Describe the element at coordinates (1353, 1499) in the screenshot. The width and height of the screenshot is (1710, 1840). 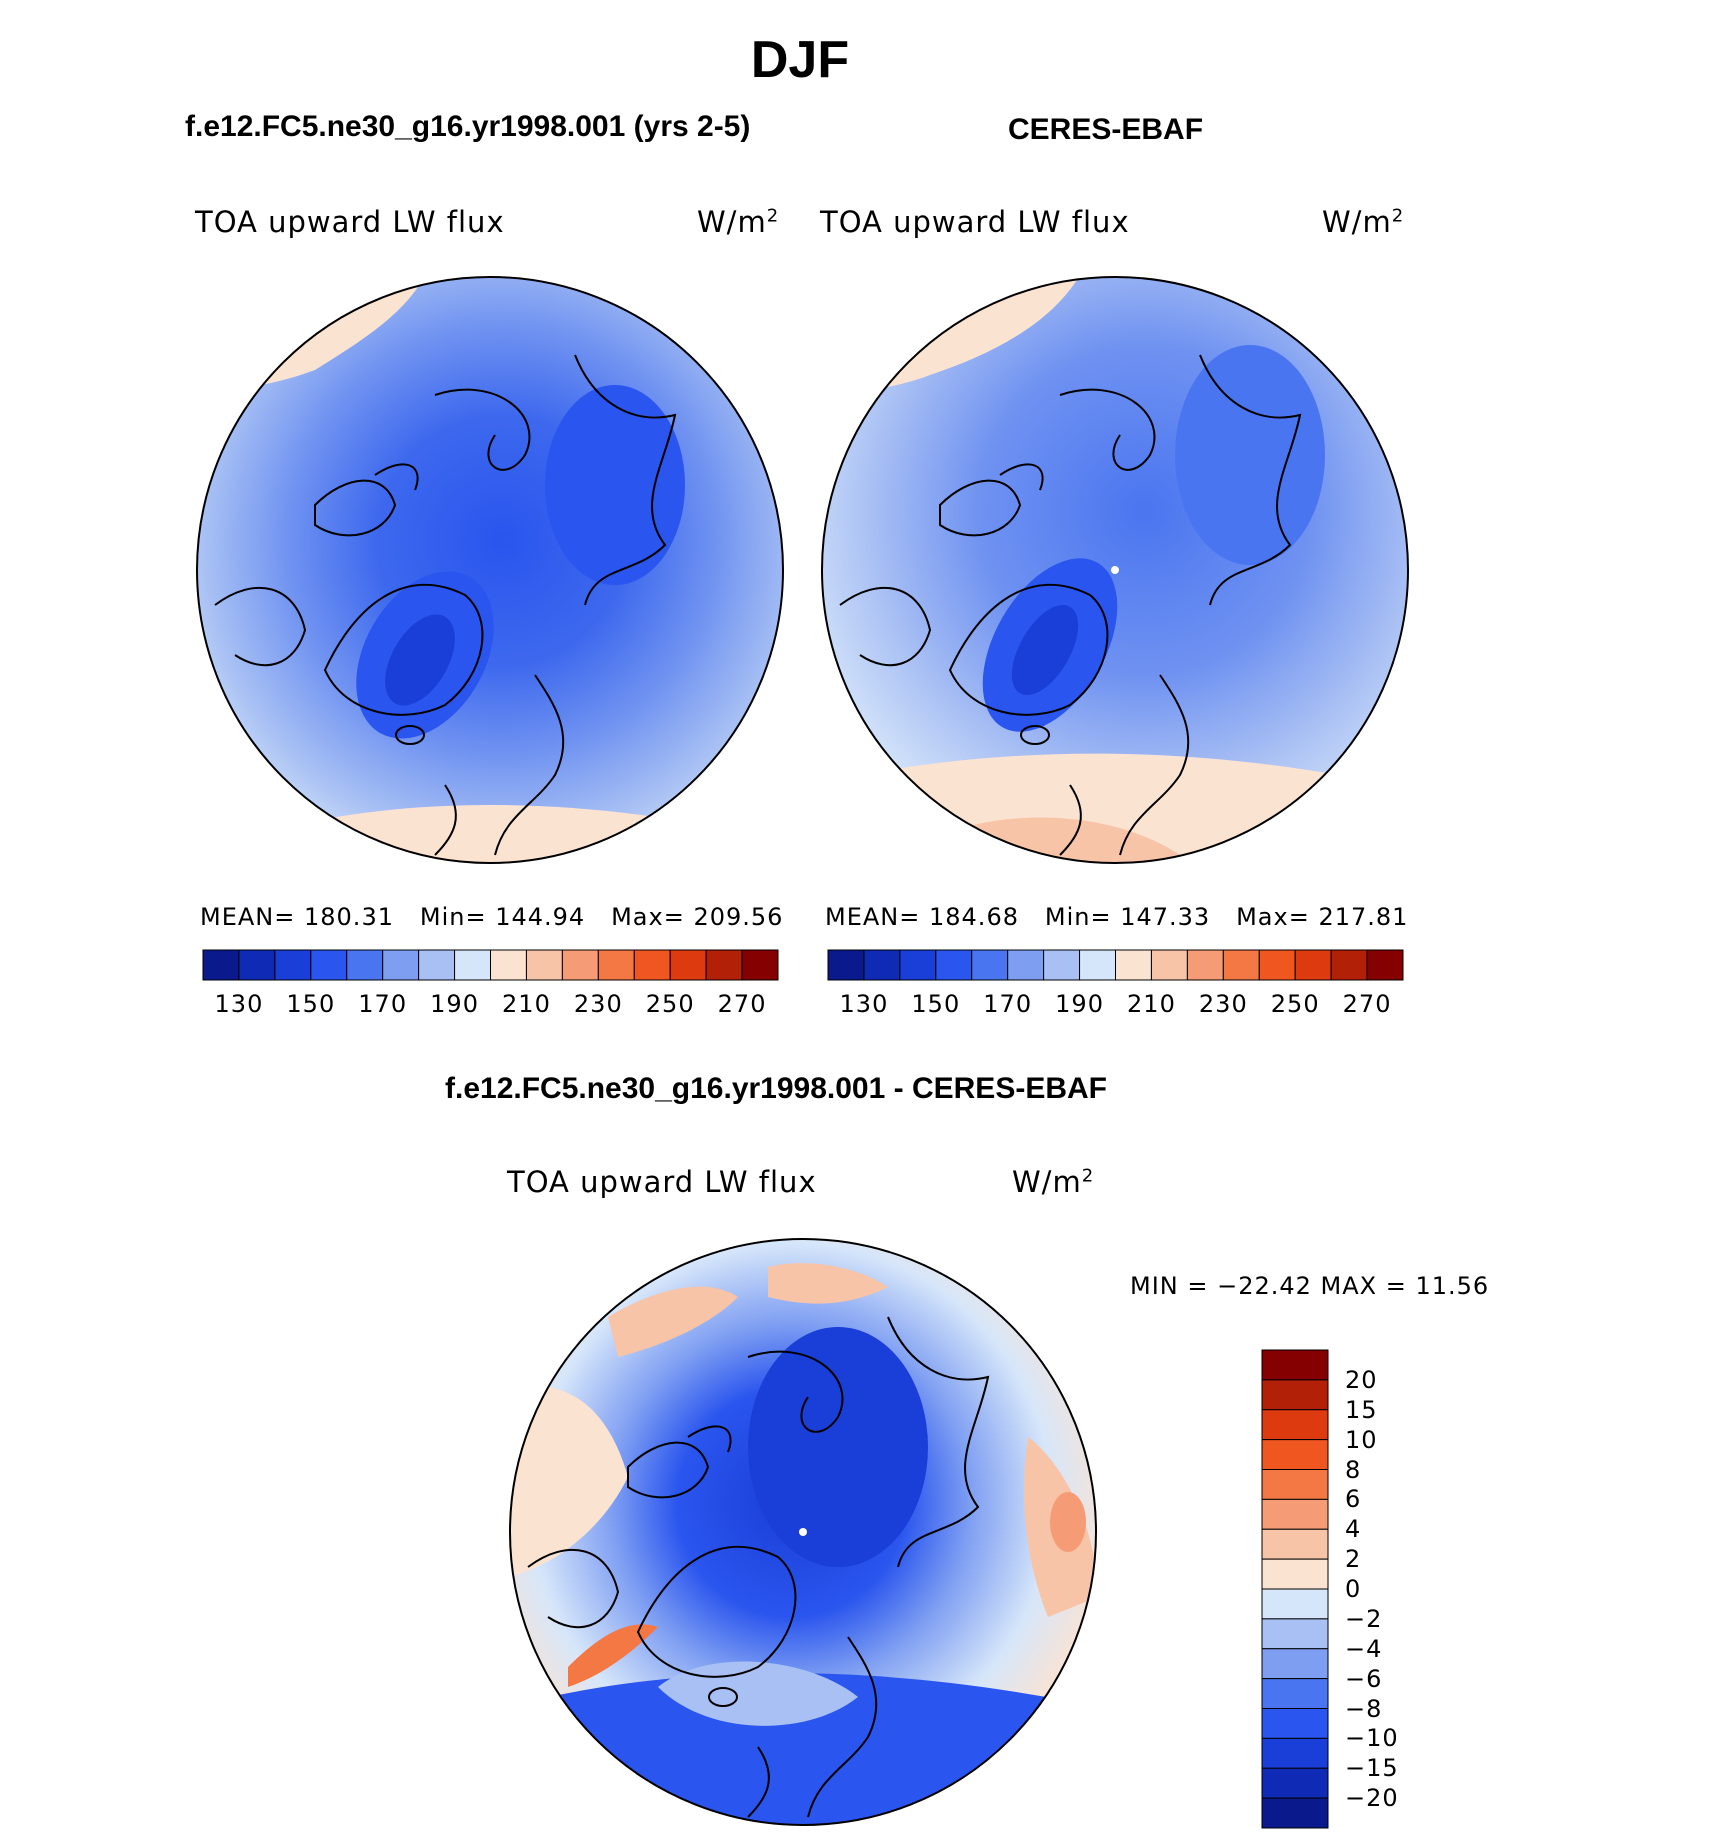
I see `colorbar-tick-label: 6` at that location.